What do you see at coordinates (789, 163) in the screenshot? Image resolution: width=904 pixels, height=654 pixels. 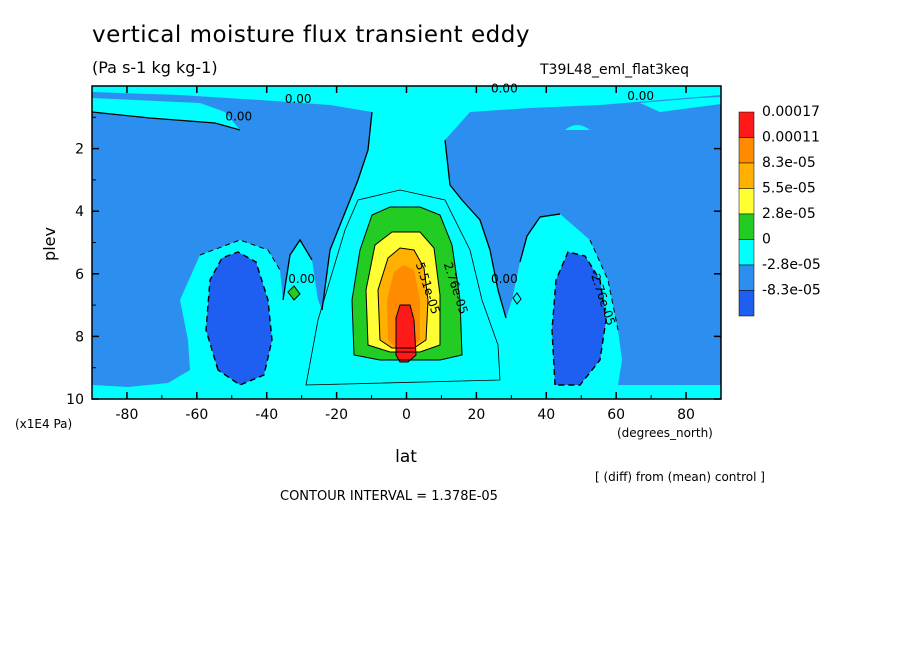 I see `legend-label: 8.3e-05` at bounding box center [789, 163].